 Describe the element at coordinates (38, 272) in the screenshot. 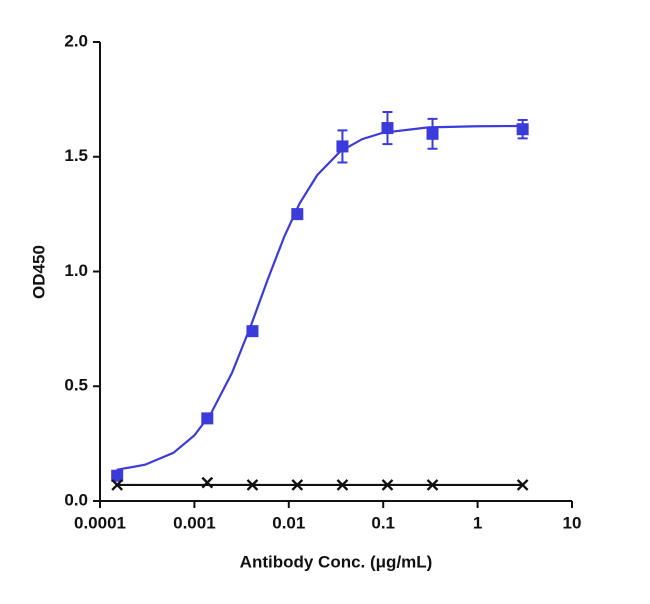

I see `y-axis-label: OD450` at that location.